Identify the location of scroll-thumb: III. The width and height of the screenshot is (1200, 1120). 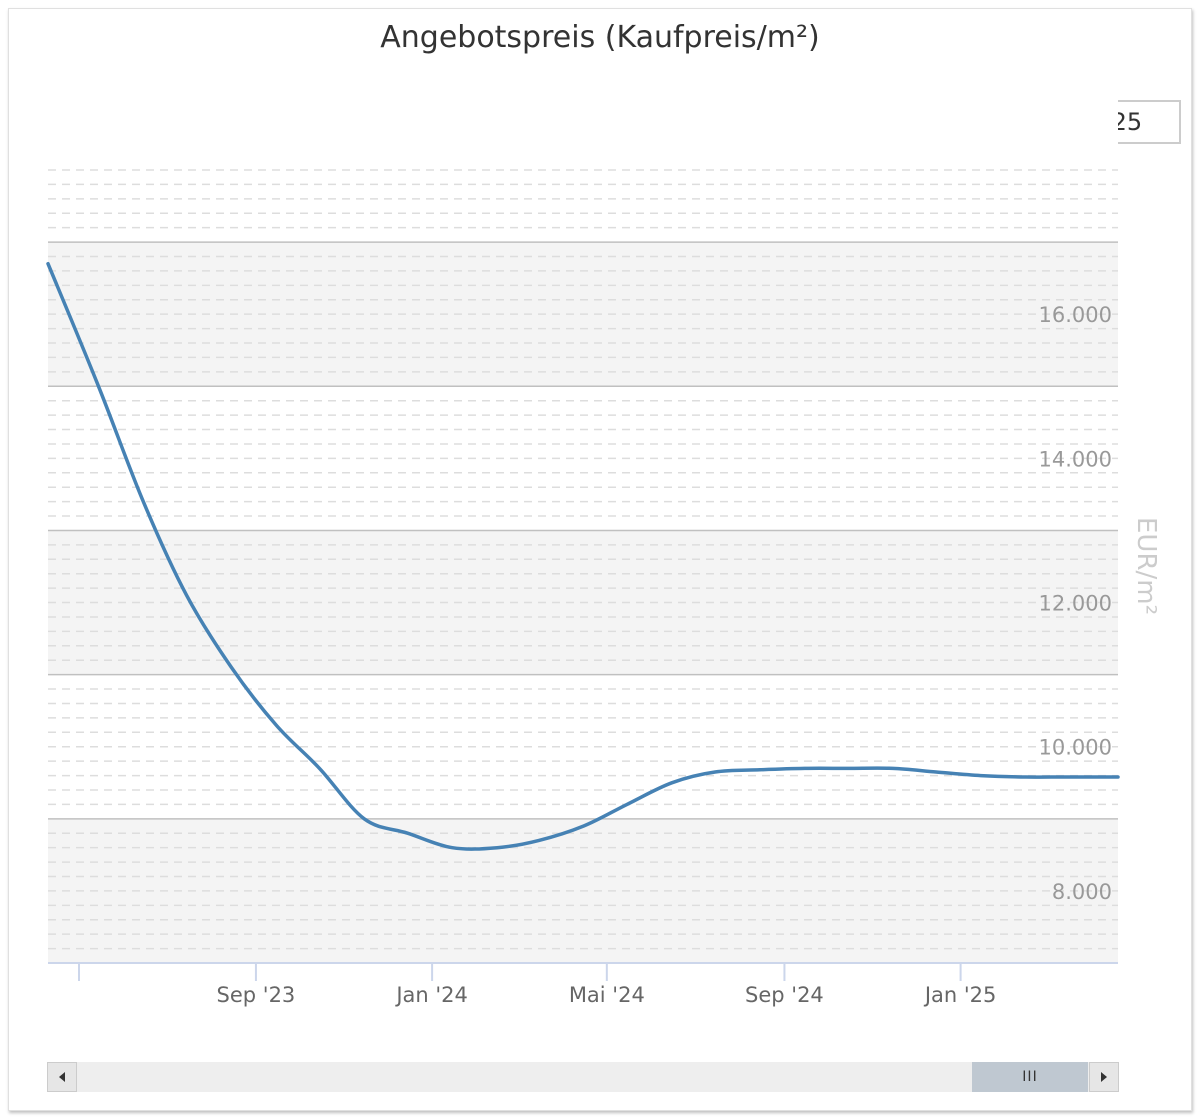
(1030, 1077).